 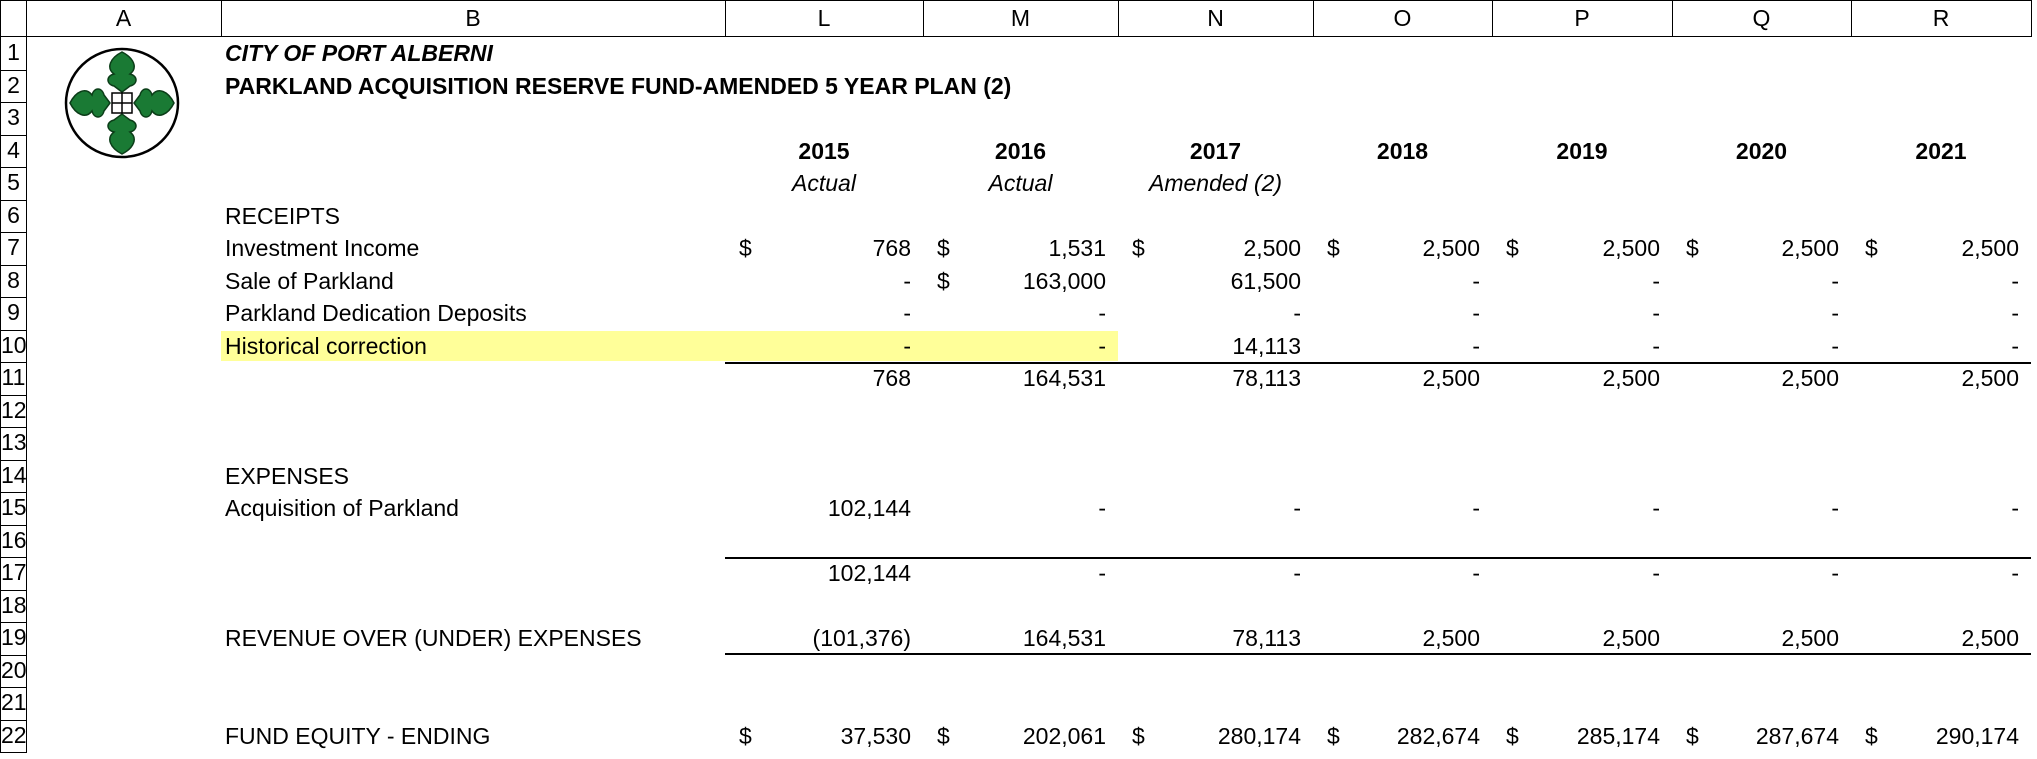 What do you see at coordinates (1259, 735) in the screenshot?
I see `cell-value: 280,174` at bounding box center [1259, 735].